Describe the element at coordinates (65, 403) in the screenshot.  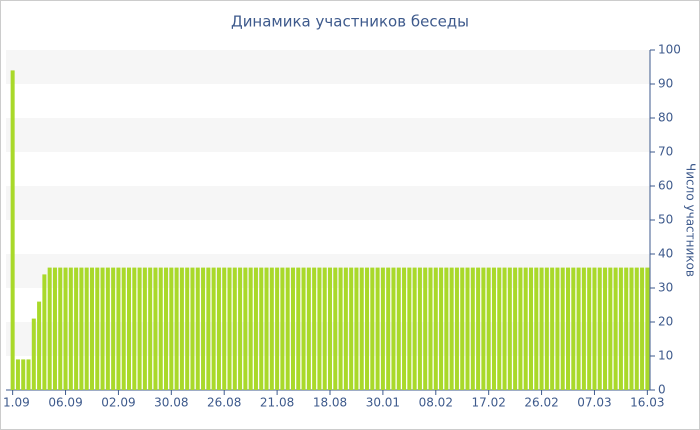
I see `x-tick-label: 06.09` at that location.